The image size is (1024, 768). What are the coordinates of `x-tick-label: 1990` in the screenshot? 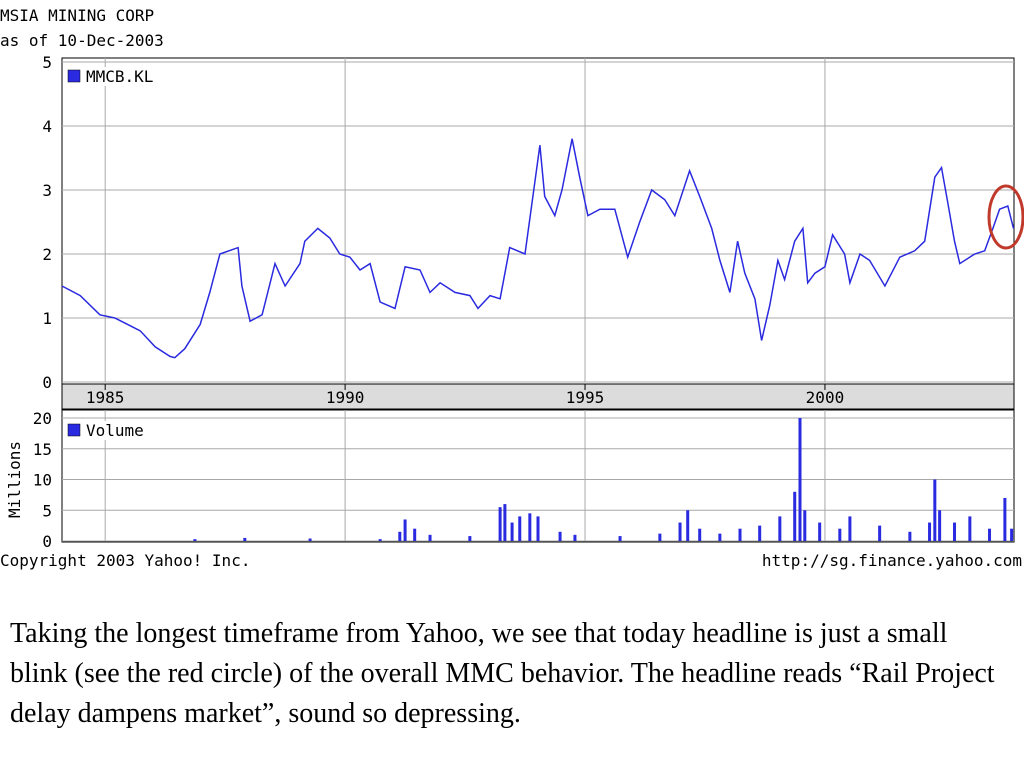 It's located at (345, 397).